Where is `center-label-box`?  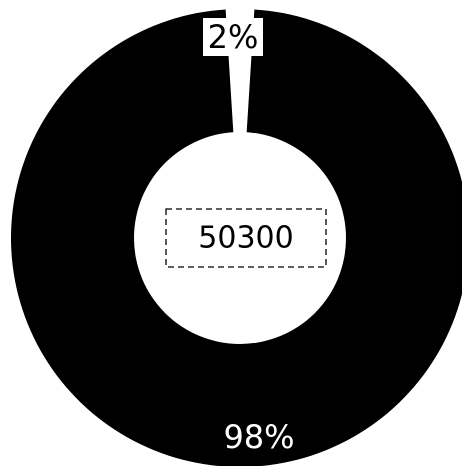
center-label-box is located at coordinates (246, 238).